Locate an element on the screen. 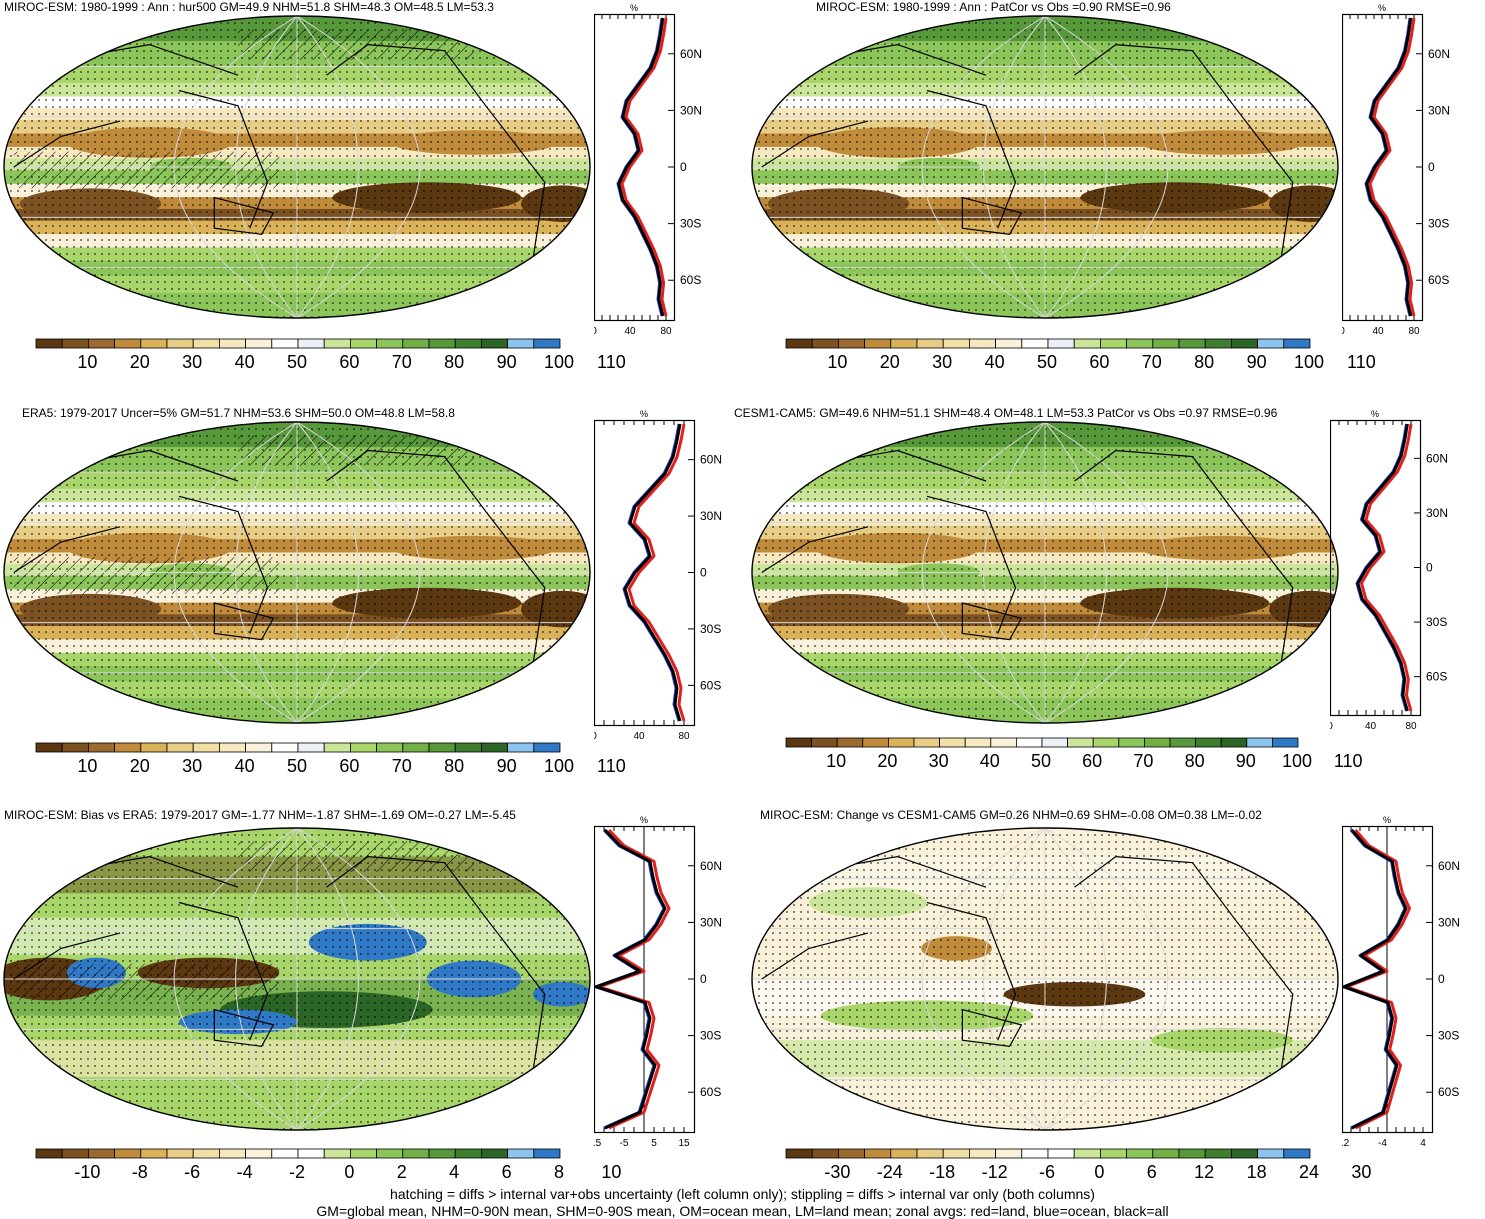  colorbar-tick-label: -30 is located at coordinates (837, 1172).